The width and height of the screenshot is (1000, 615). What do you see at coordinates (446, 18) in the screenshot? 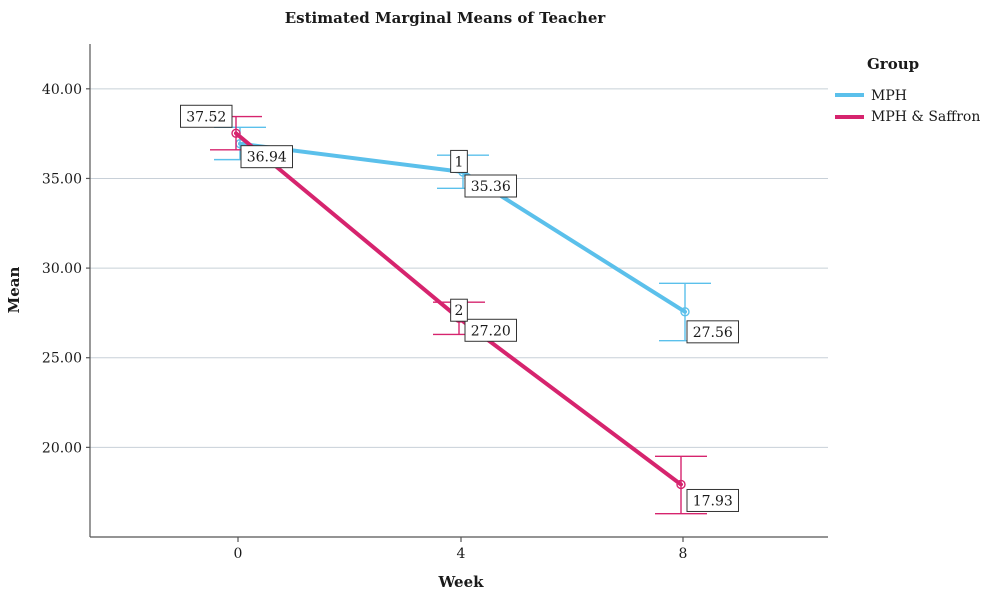
I see `chart-title: Estimated Marginal Means of Teacher` at bounding box center [446, 18].